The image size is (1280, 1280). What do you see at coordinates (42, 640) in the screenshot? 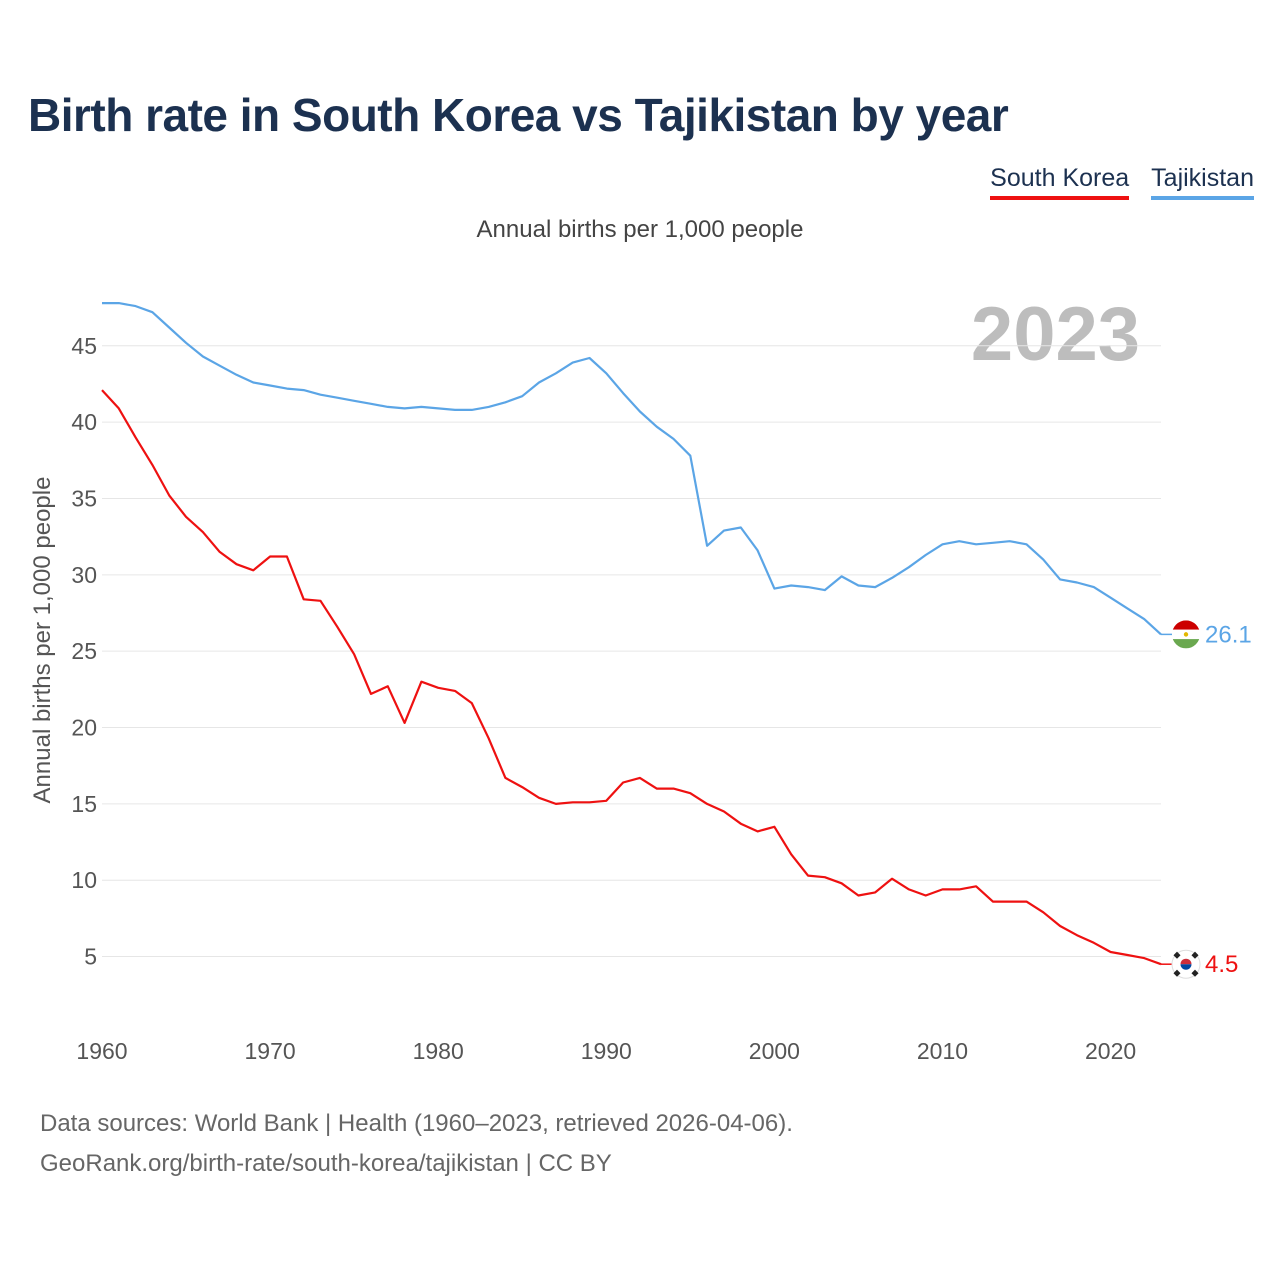
I see `y-axis-title: Annual births per 1,000 people` at bounding box center [42, 640].